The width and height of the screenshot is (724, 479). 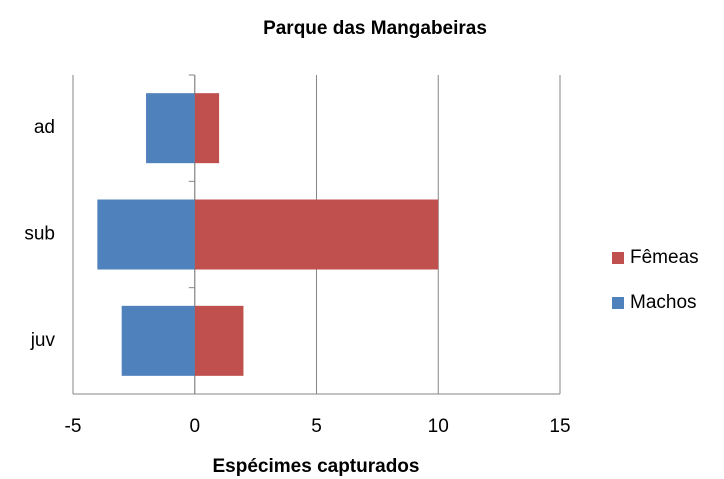 I want to click on legend-label: Fêmeas, so click(x=664, y=257).